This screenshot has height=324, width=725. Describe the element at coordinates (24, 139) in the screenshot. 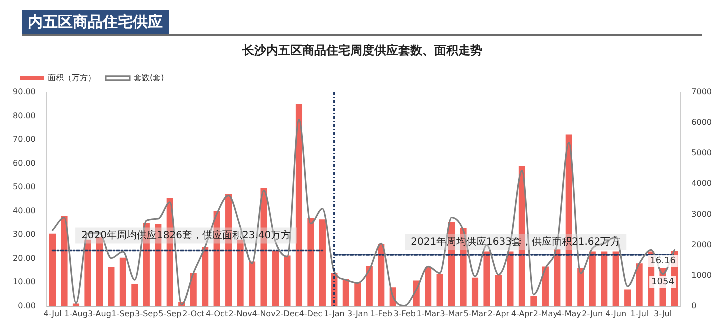

I see `y-tick-label: 70.00` at that location.